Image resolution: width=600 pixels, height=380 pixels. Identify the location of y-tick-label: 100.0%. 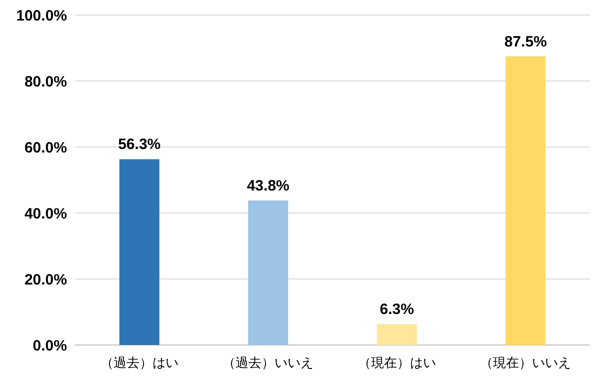
(41, 15).